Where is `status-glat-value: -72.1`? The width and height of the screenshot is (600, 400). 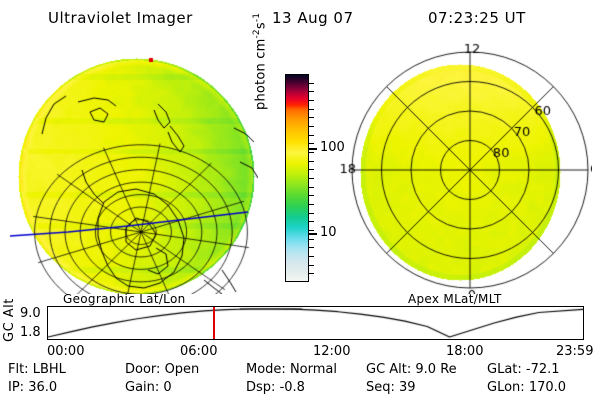
status-glat-value: -72.1 is located at coordinates (542, 369).